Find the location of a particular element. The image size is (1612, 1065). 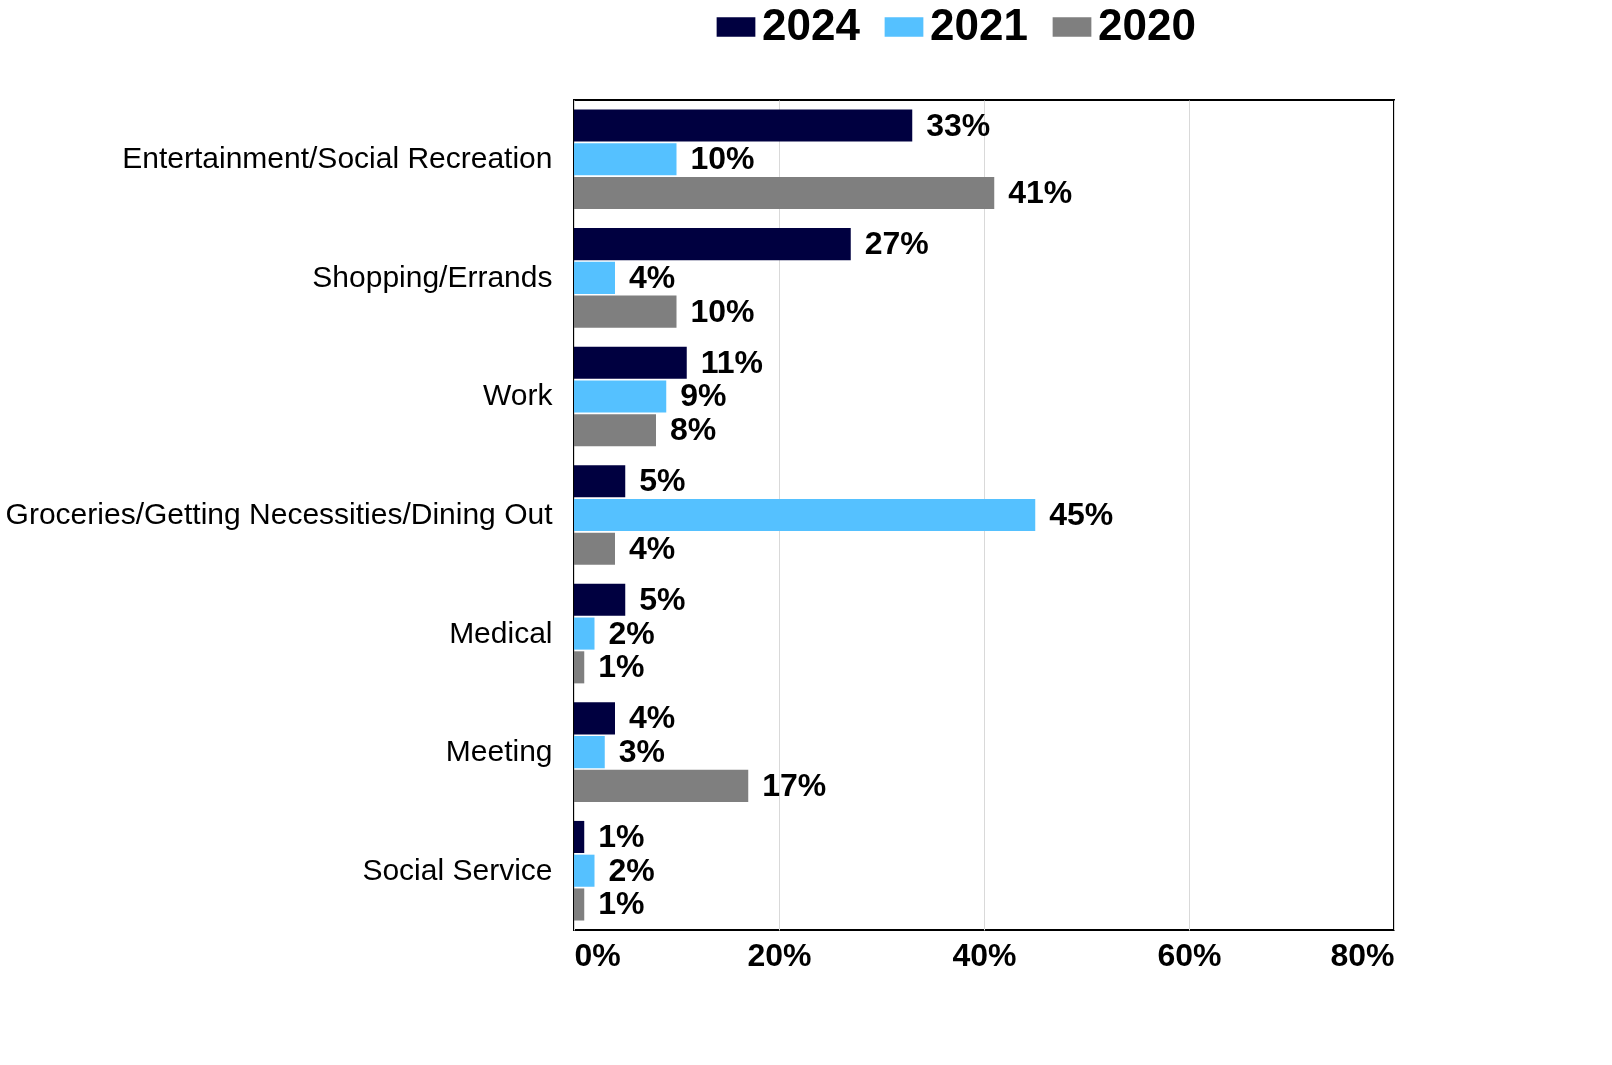

data-label: 9% is located at coordinates (703, 395).